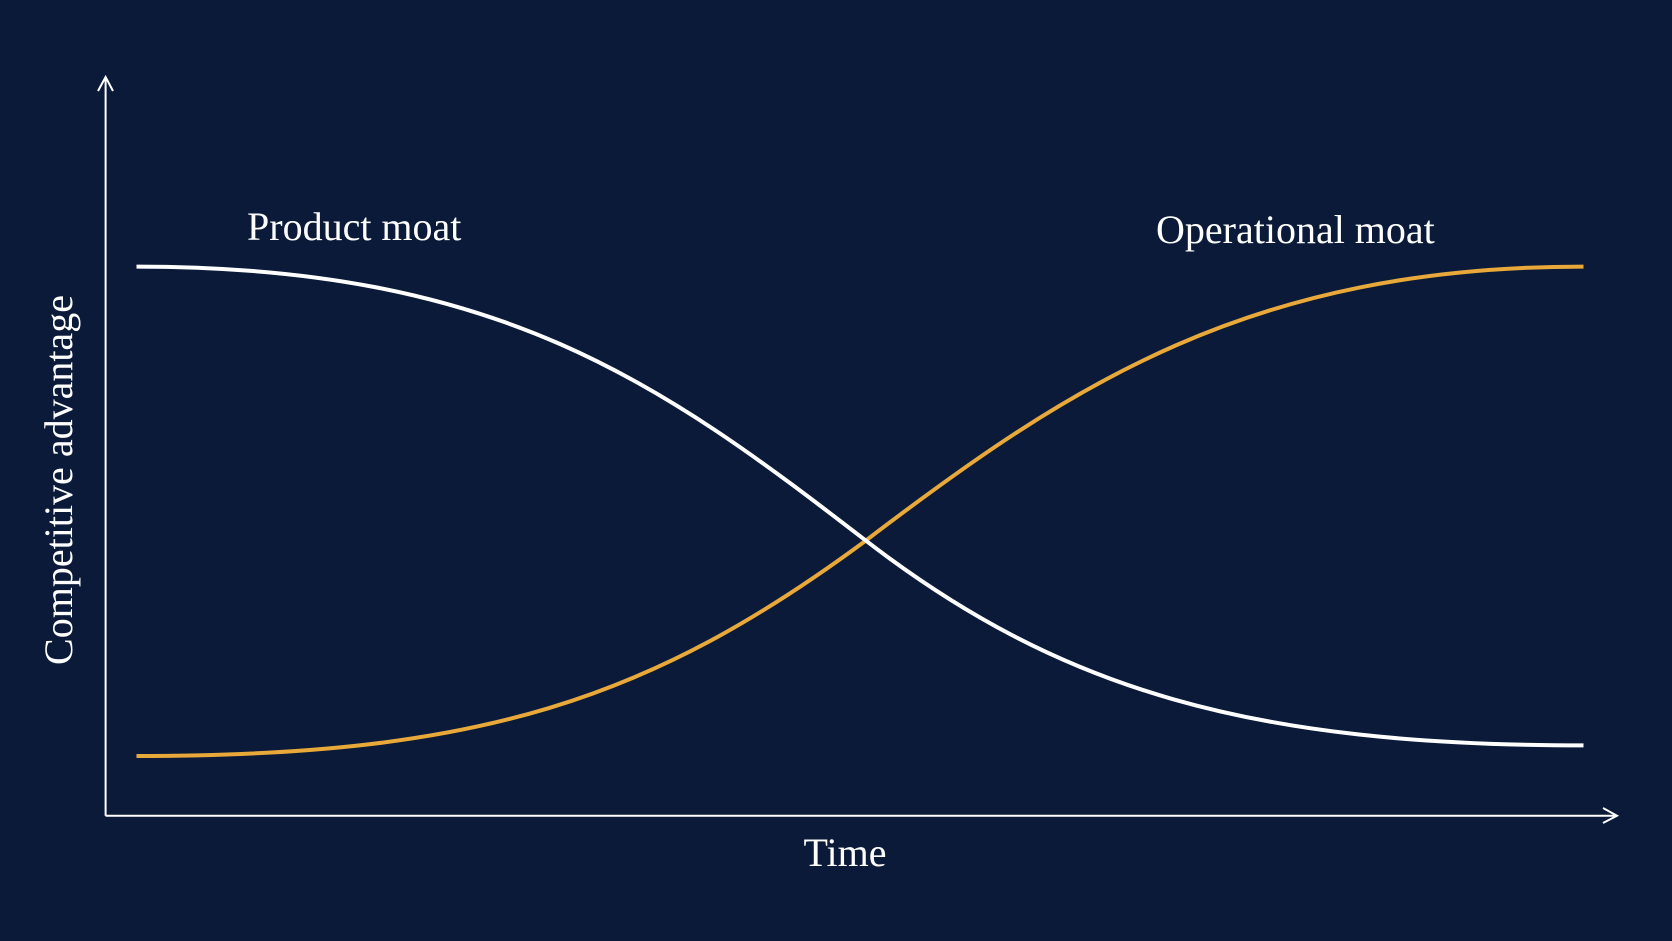 Image resolution: width=1672 pixels, height=941 pixels. Describe the element at coordinates (844, 852) in the screenshot. I see `x-axis-label: Time` at that location.